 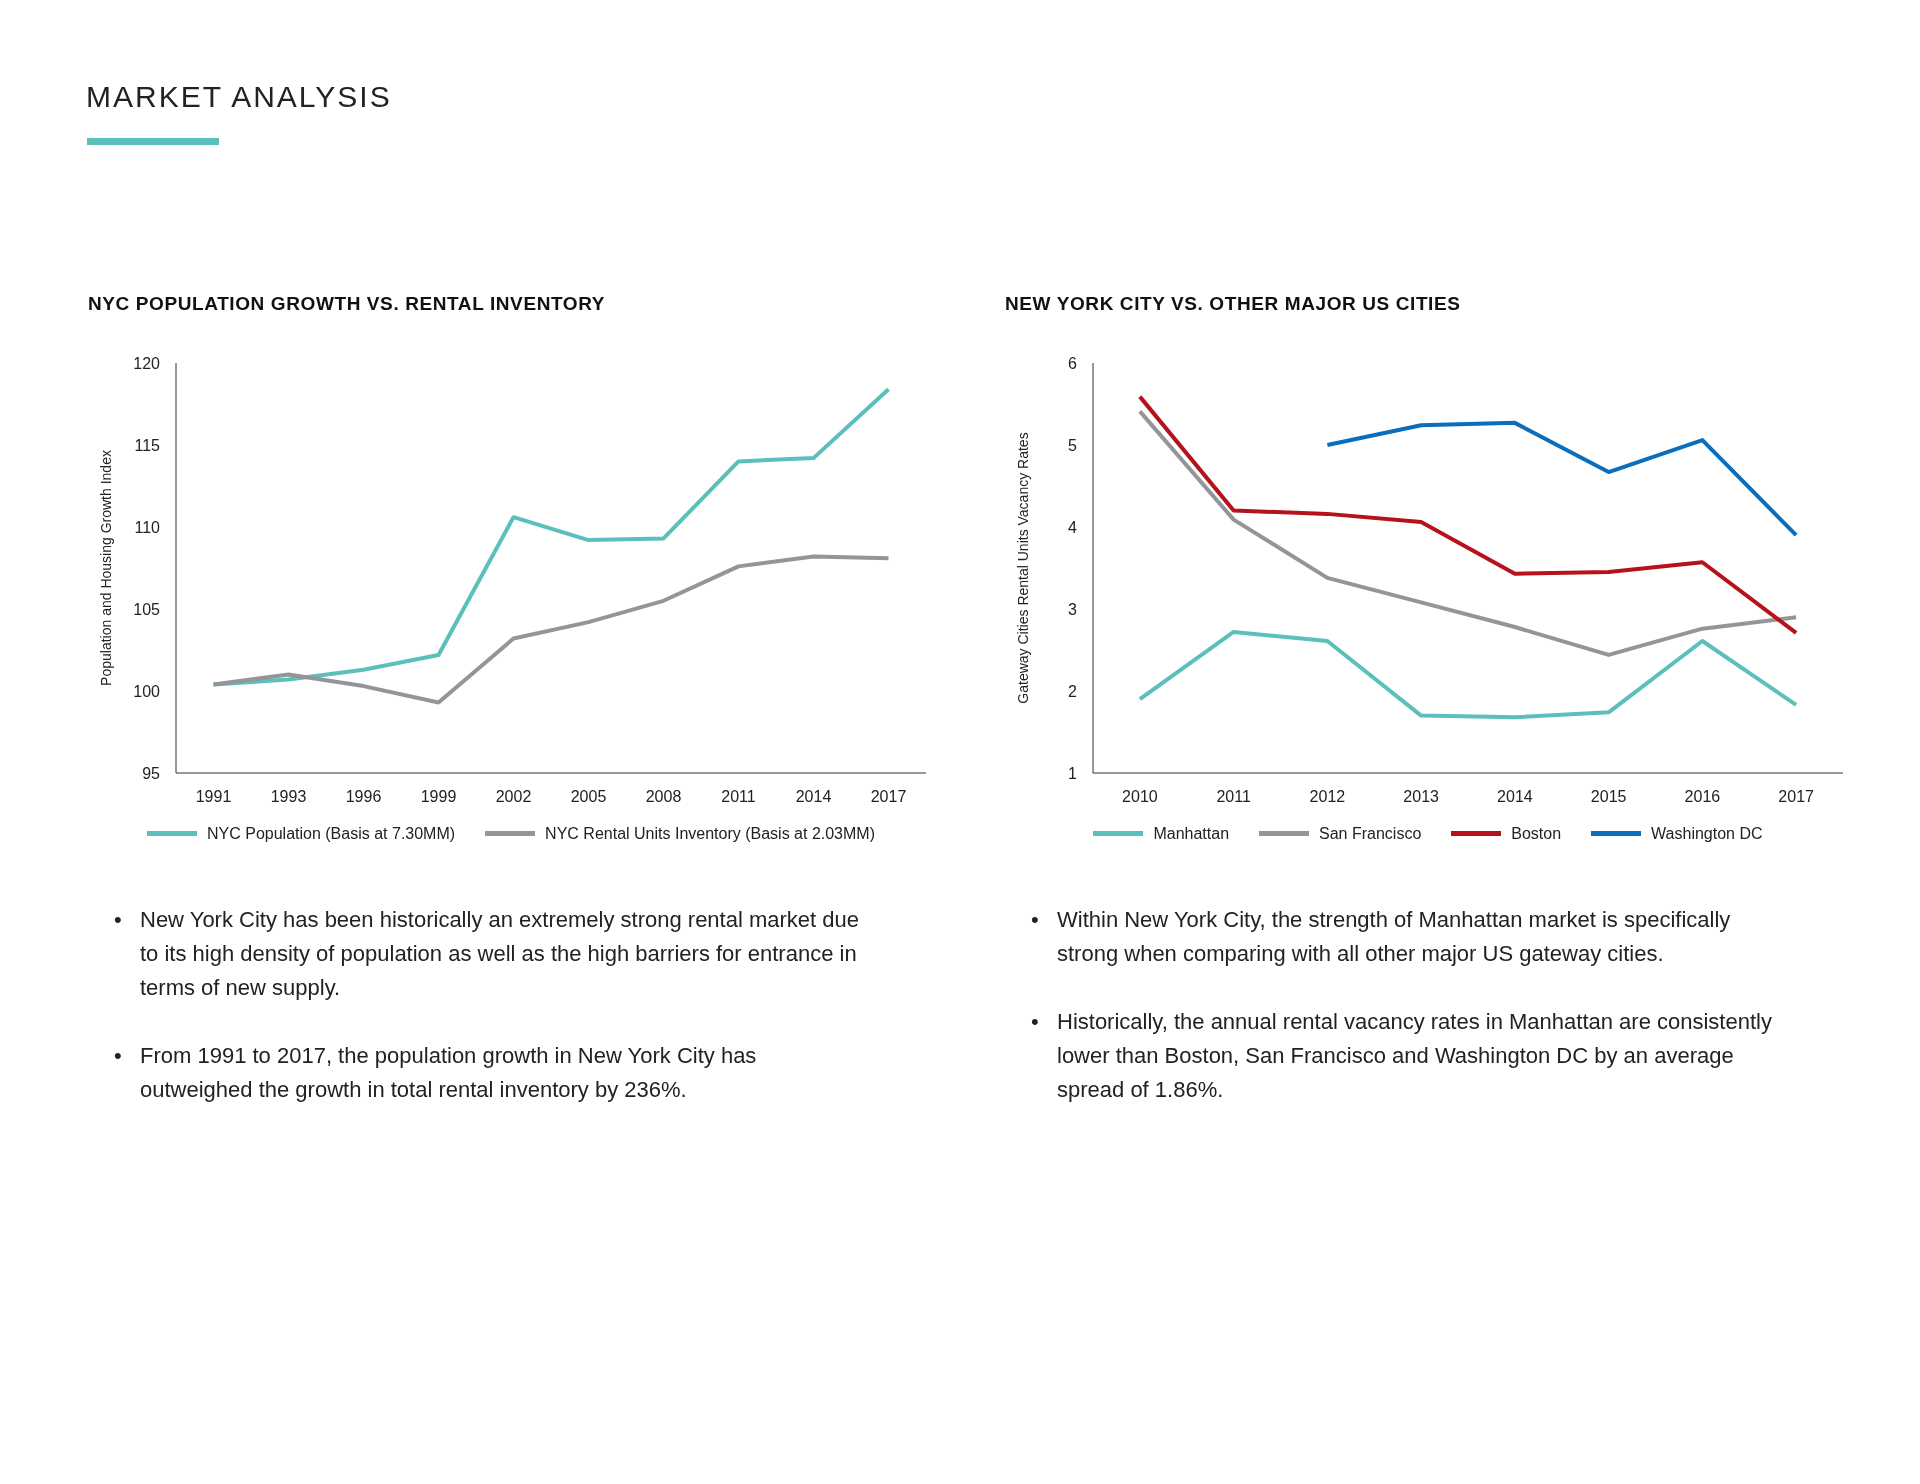 I want to click on y-tick-label: 1, so click(x=1073, y=773).